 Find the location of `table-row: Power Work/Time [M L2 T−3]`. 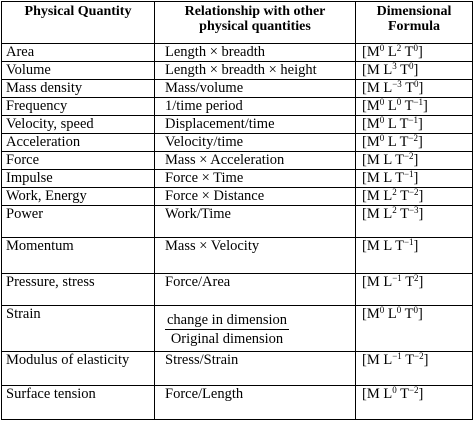

table-row: Power Work/Time [M L2 T−3] is located at coordinates (237, 221).